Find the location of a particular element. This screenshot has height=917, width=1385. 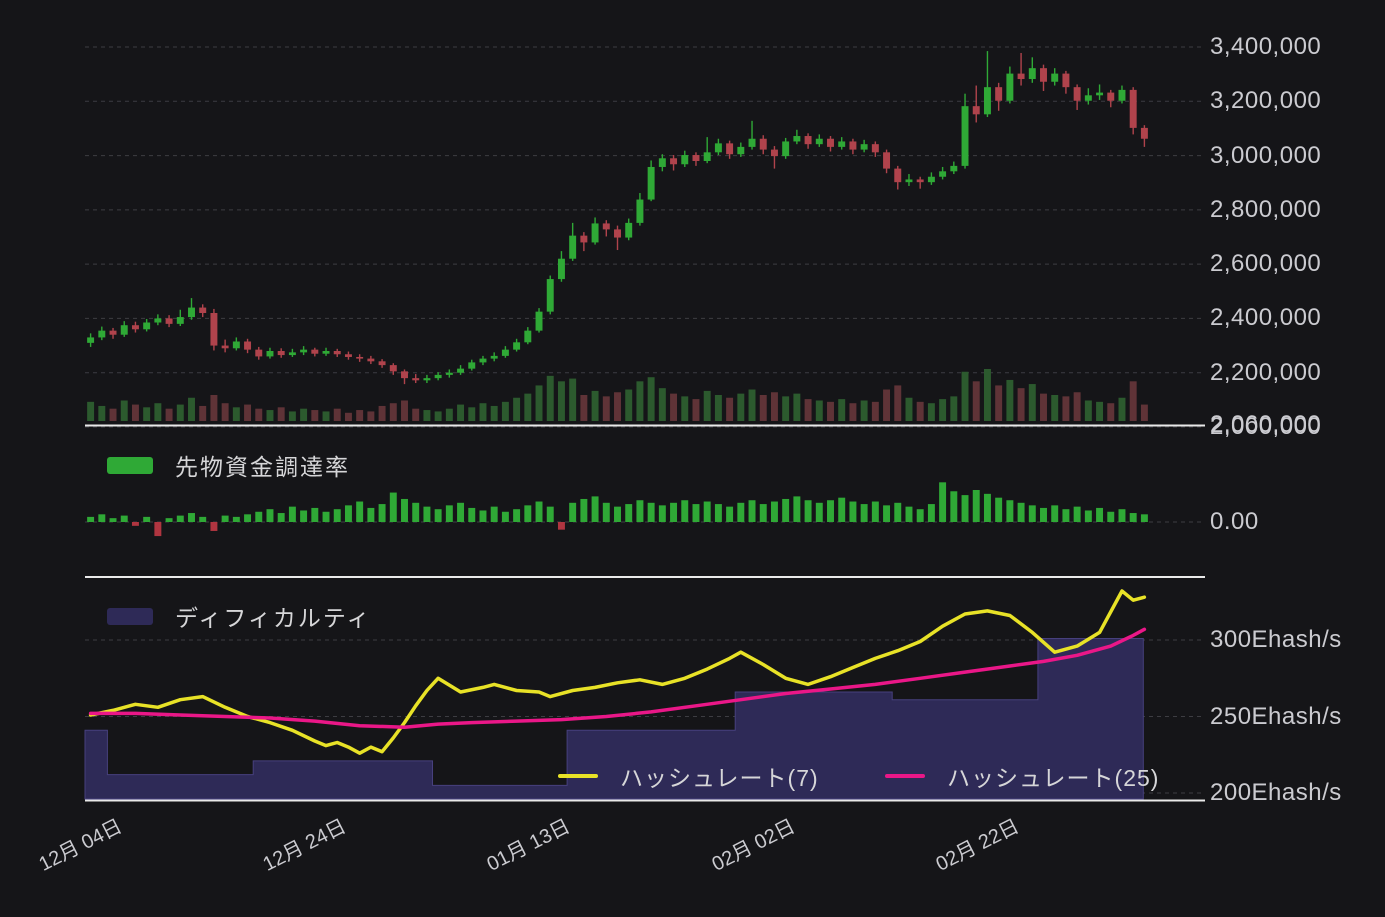

price-axis-label: 3,200,000 is located at coordinates (1266, 101).